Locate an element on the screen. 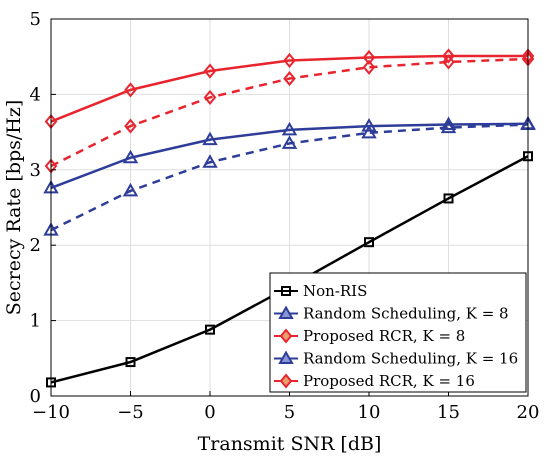 This screenshot has width=550, height=462. y-axis-label: Secrecy Rate [bps/Hz] is located at coordinates (14, 208).